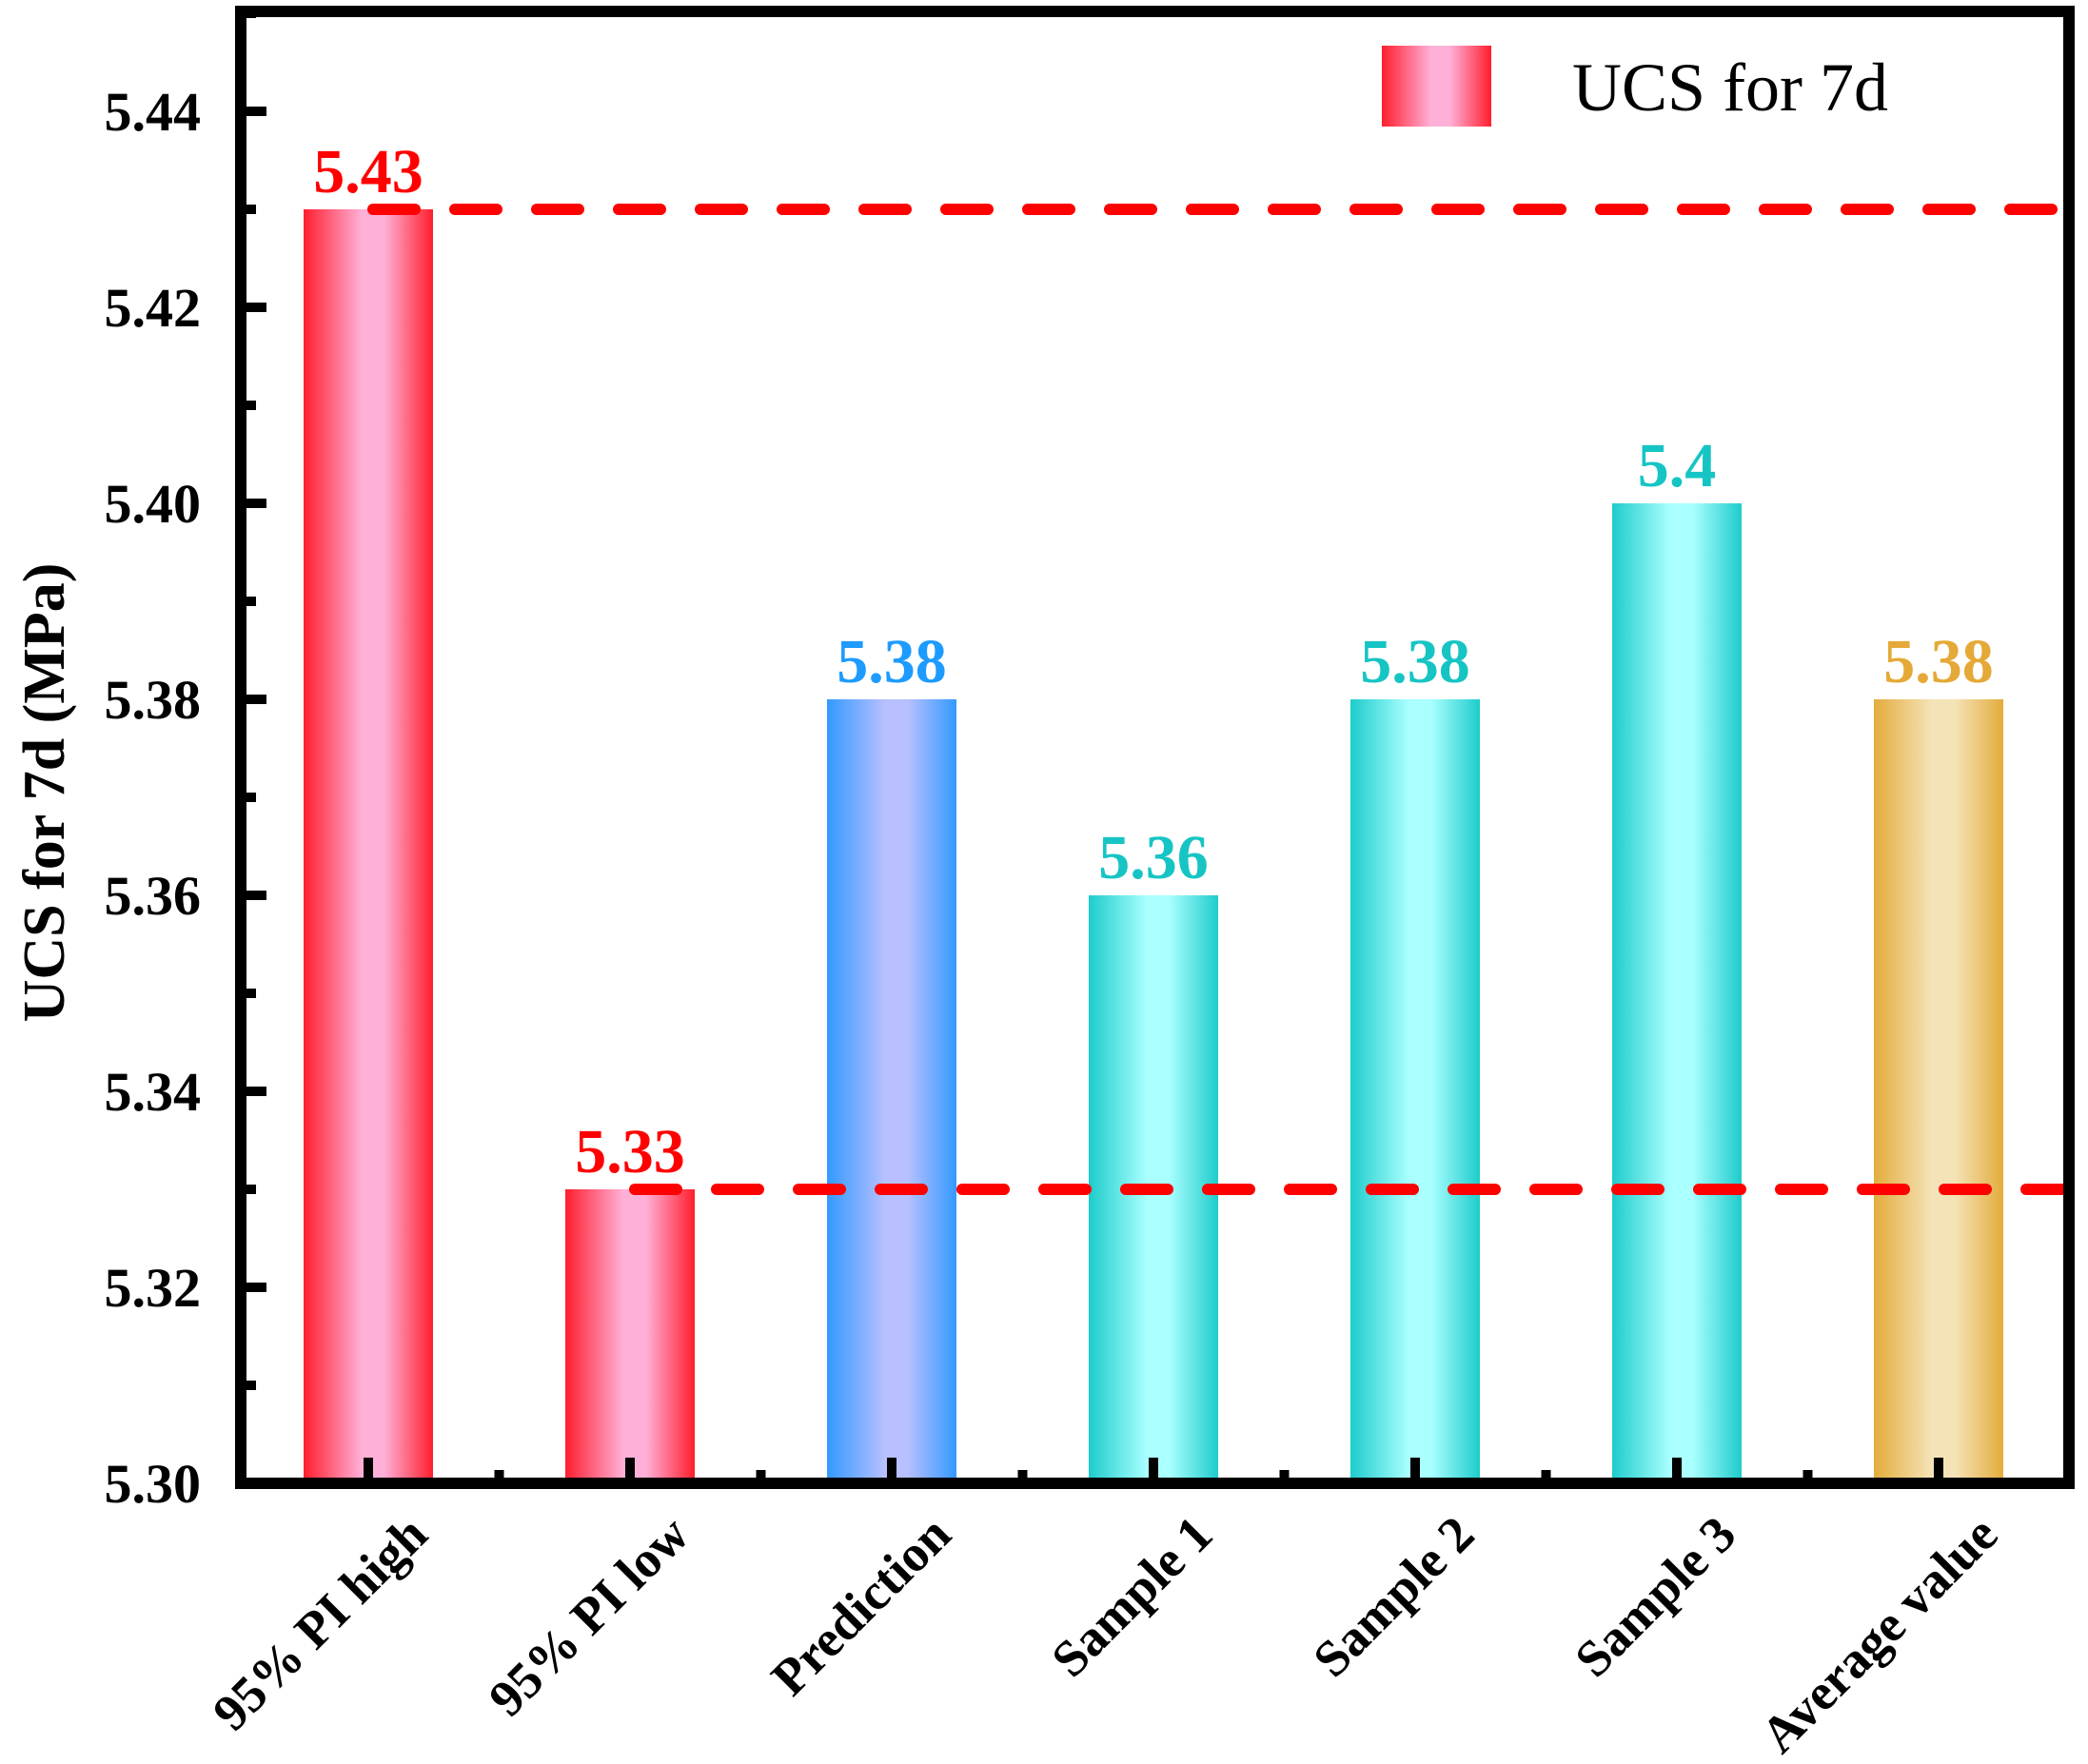 The width and height of the screenshot is (2088, 1764). What do you see at coordinates (1393, 1596) in the screenshot?
I see `x-category-label: Sample 2` at bounding box center [1393, 1596].